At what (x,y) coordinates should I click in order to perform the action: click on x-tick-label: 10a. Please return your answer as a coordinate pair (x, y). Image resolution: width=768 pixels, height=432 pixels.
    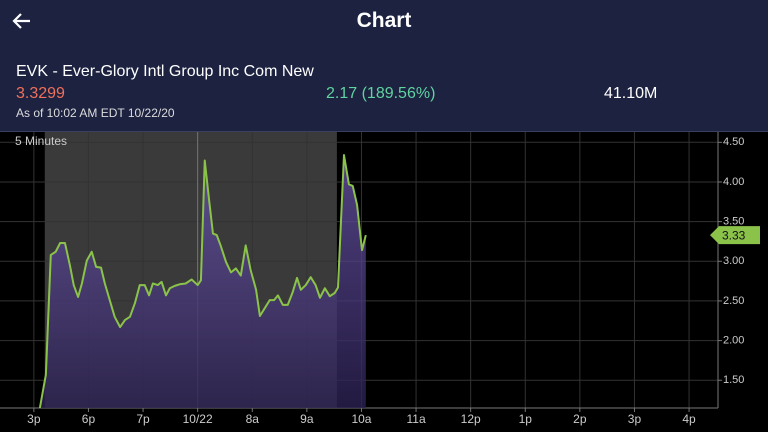
    Looking at the image, I should click on (361, 419).